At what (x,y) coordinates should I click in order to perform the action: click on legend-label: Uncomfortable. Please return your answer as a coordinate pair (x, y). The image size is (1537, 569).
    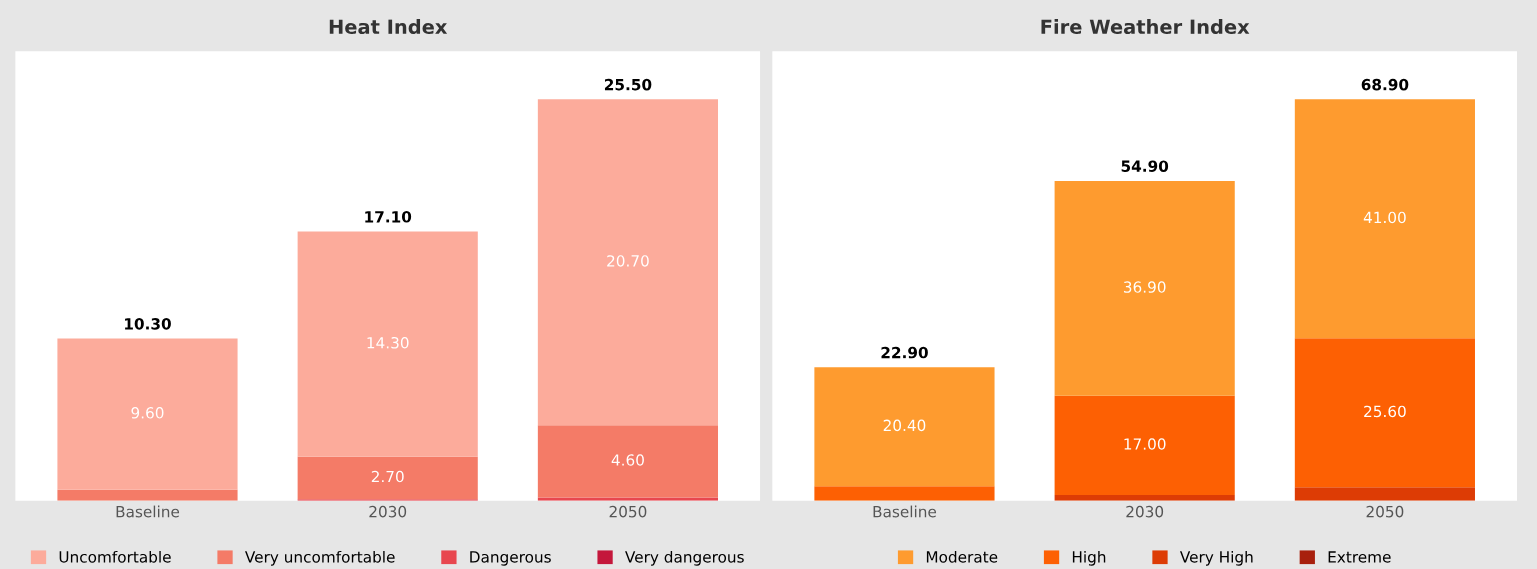
    Looking at the image, I should click on (115, 556).